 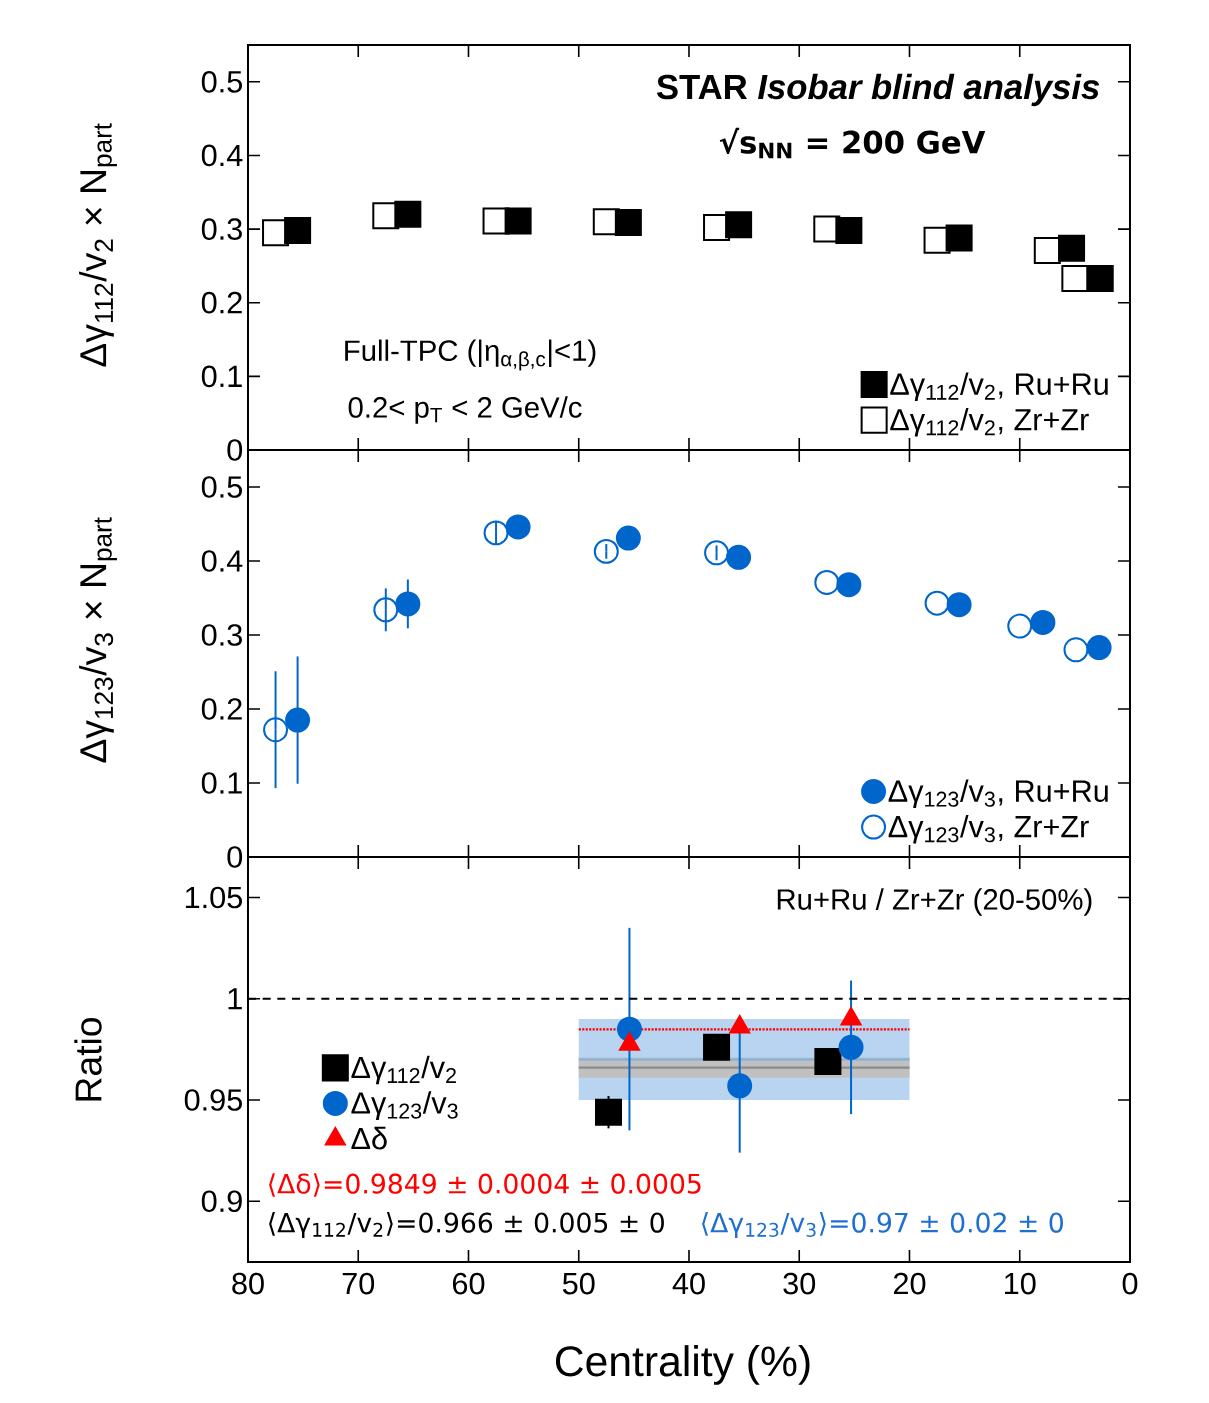 I want to click on legend-label: Δγ$_{112}$/v$_{2}$, so click(x=403, y=1070).